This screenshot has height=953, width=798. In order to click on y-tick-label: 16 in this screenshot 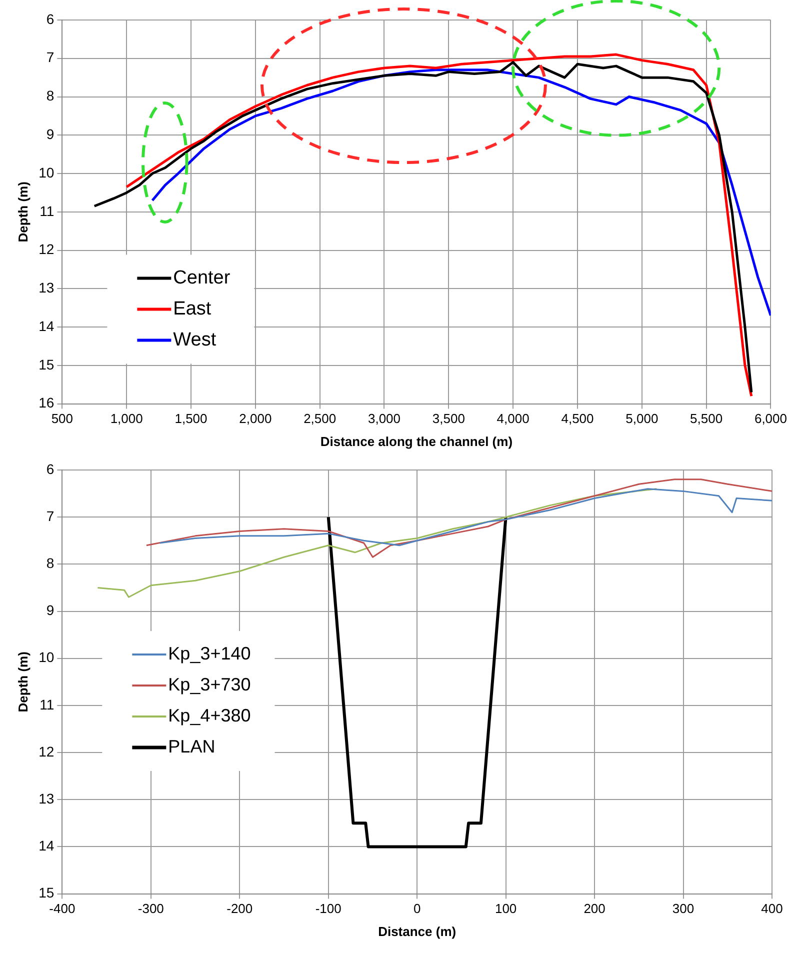, I will do `click(46, 402)`.